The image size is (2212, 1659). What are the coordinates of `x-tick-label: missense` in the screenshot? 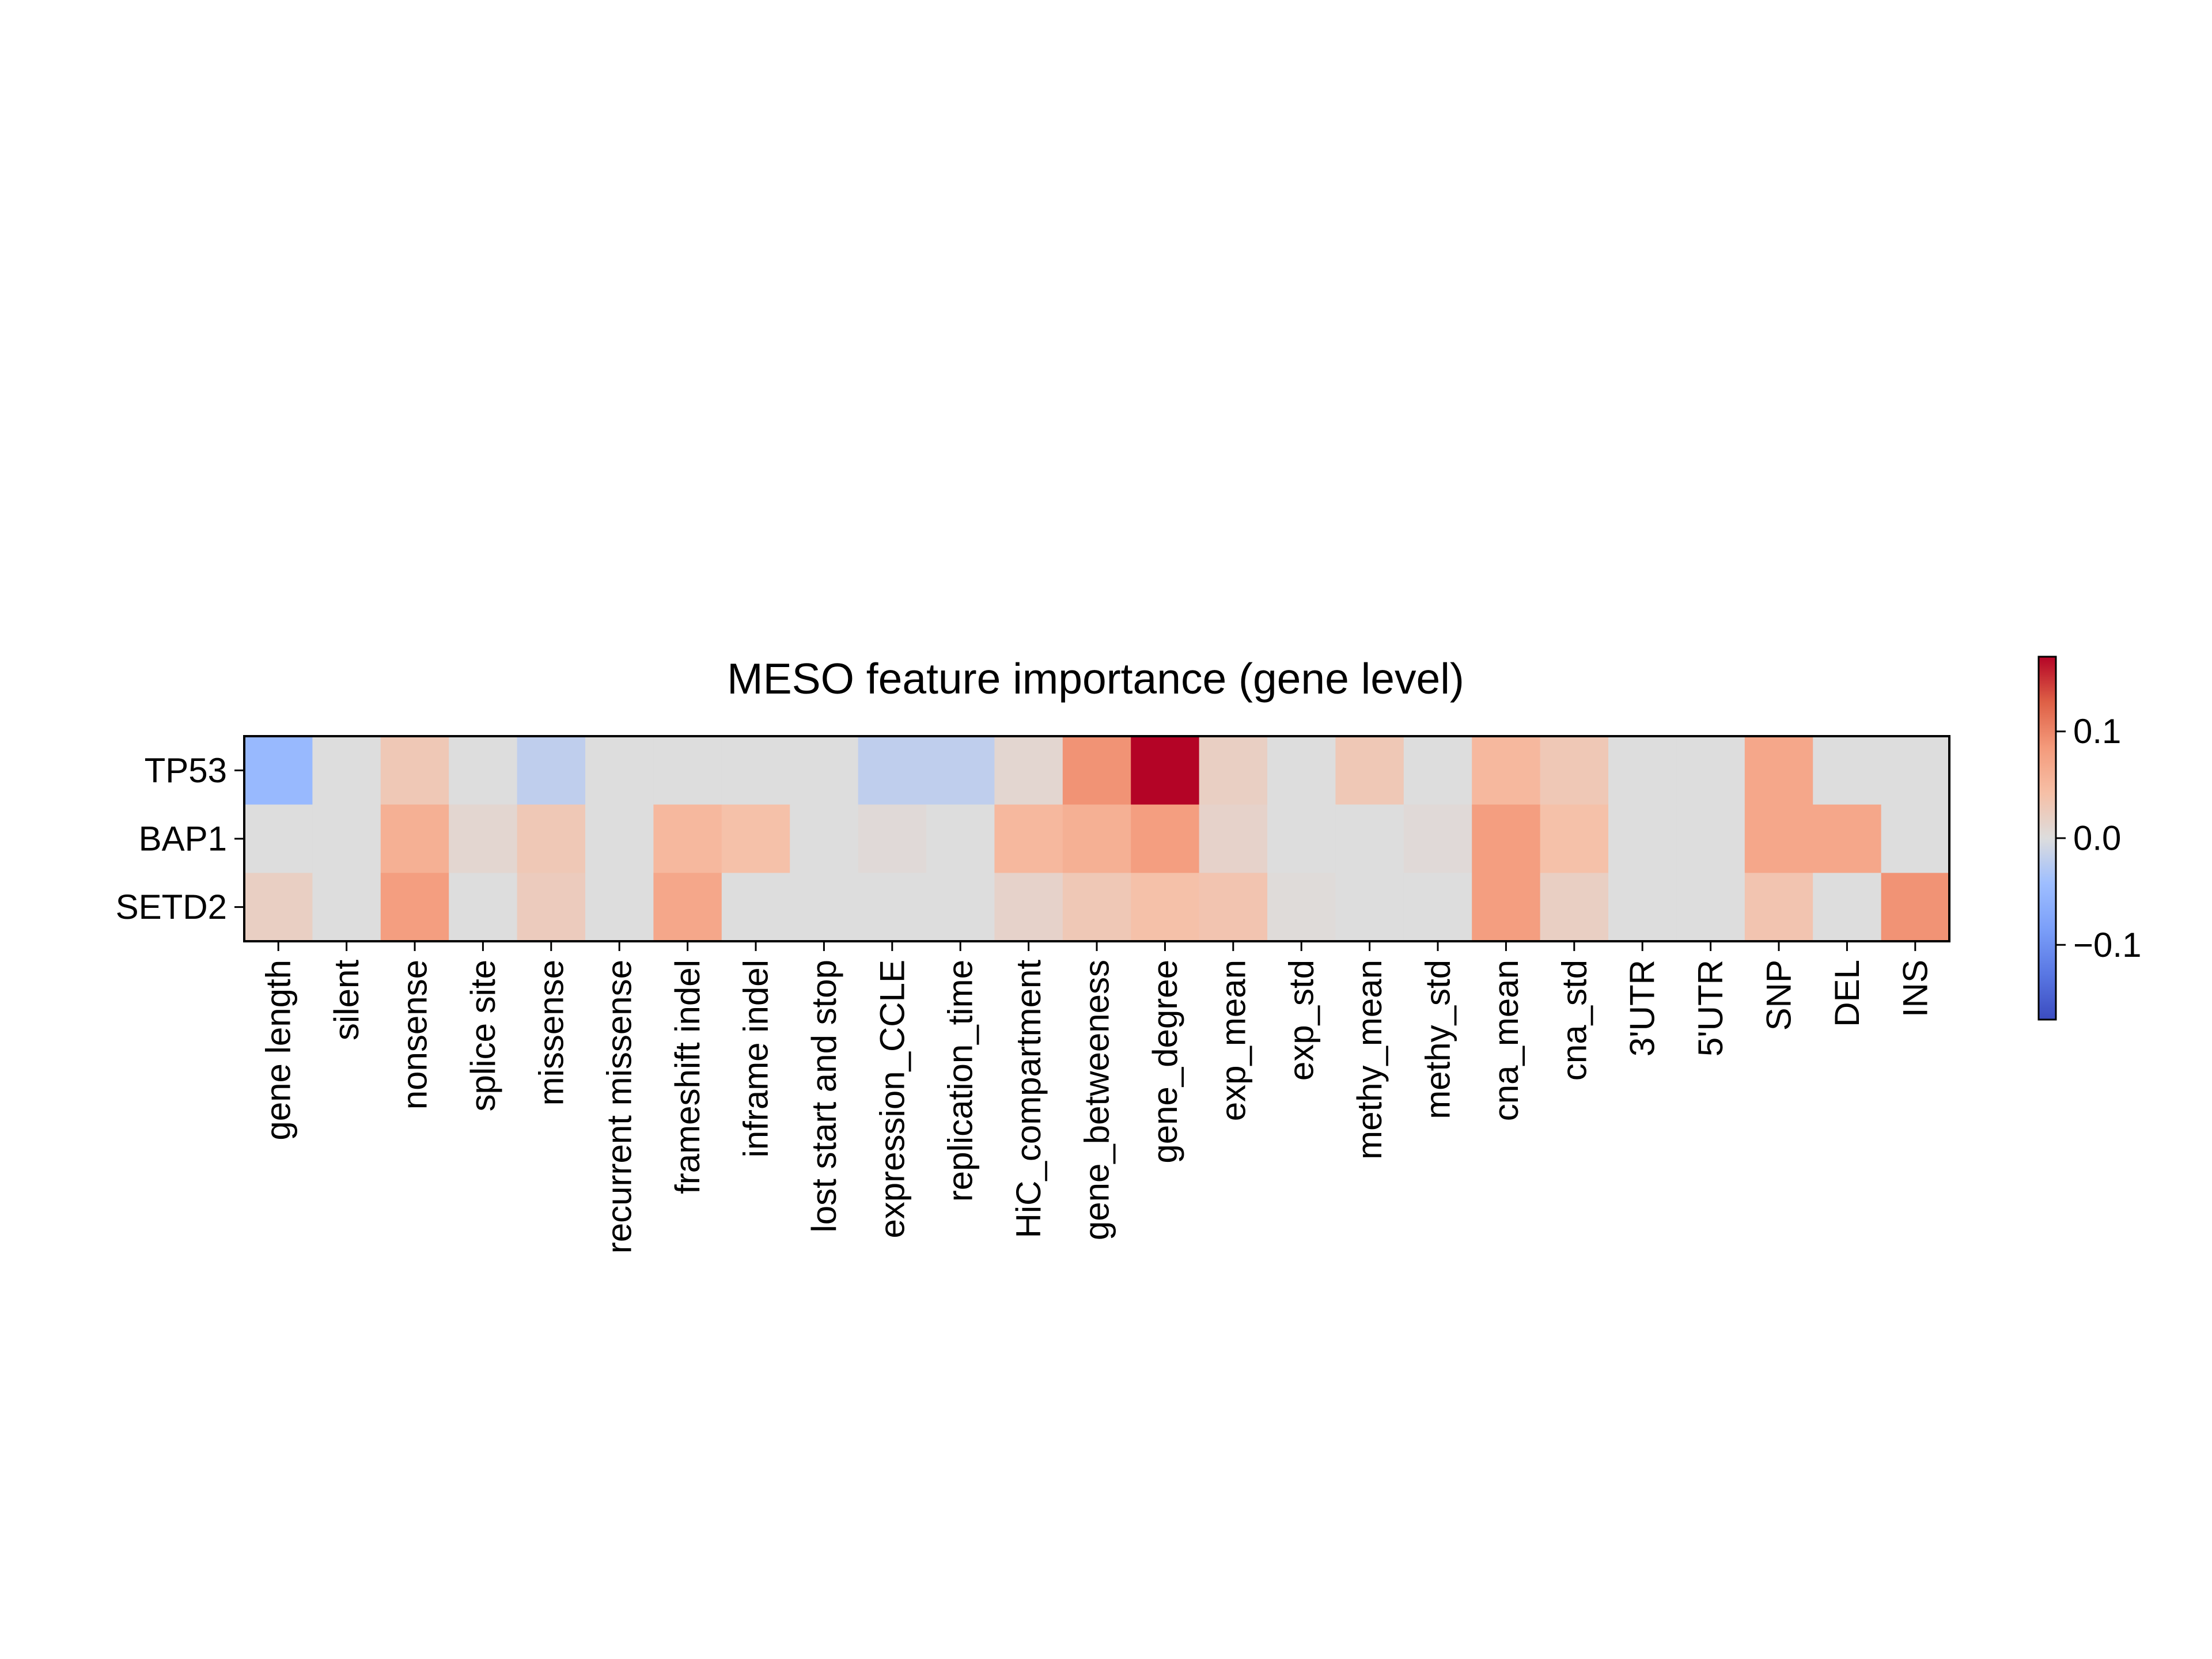 It's located at (551, 1032).